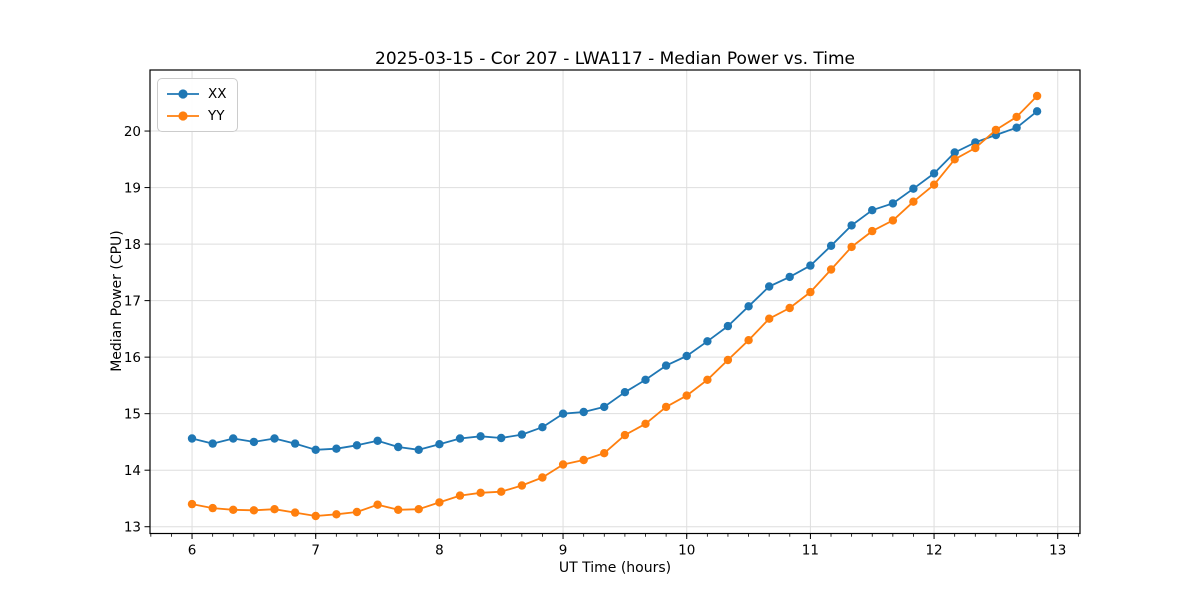 This screenshot has width=1200, height=600. What do you see at coordinates (117, 301) in the screenshot?
I see `y-axis-label: Median Power (CPU)` at bounding box center [117, 301].